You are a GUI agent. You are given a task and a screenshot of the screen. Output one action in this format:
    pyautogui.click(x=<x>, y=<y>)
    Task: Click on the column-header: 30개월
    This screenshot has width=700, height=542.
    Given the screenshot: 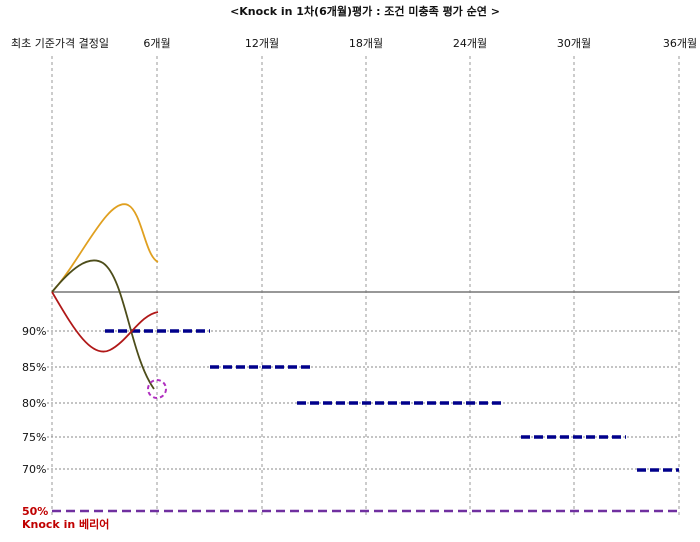 What is the action you would take?
    pyautogui.click(x=574, y=43)
    